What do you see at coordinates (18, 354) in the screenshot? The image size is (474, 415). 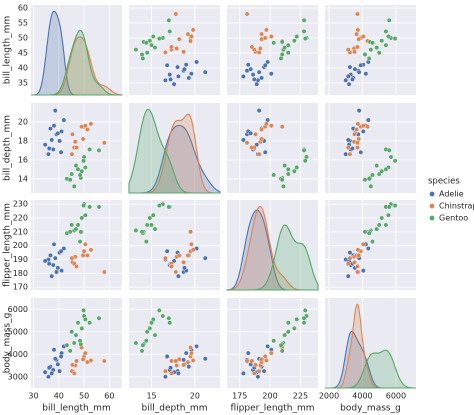 I see `y-tick-label: 4000` at bounding box center [18, 354].